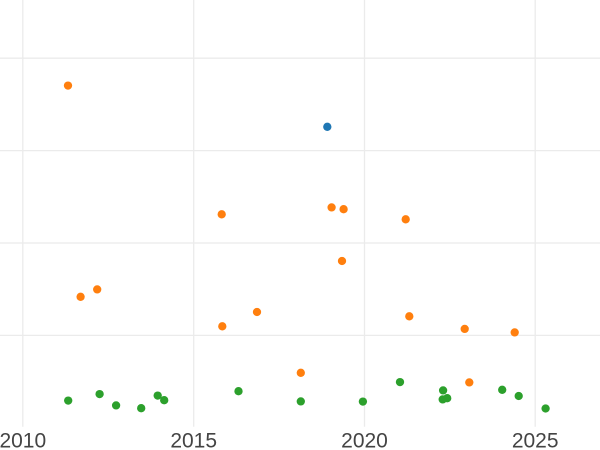 Image resolution: width=600 pixels, height=450 pixels. I want to click on svg-text: 2020, so click(364, 439).